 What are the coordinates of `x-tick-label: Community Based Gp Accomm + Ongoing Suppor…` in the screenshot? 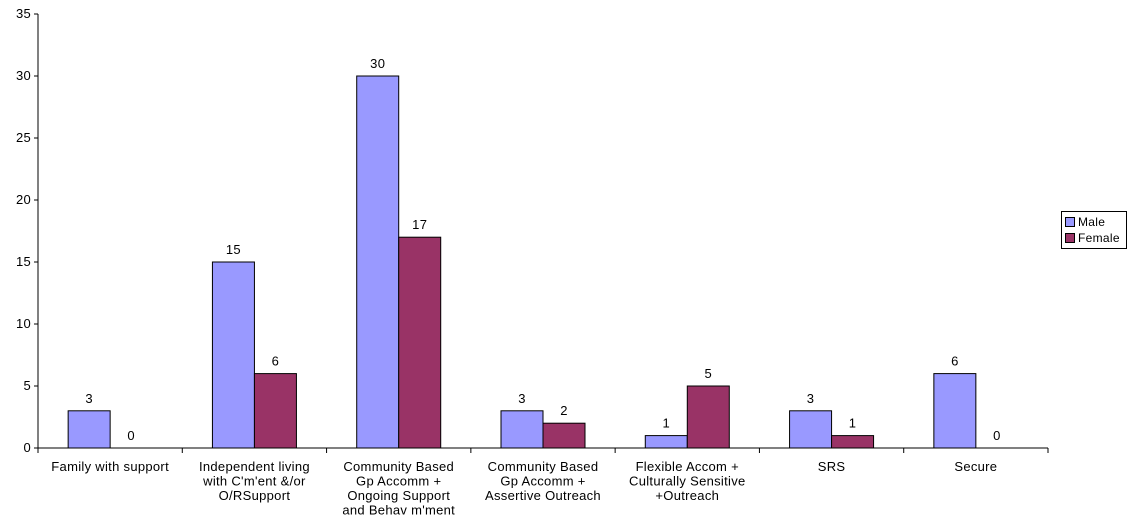 It's located at (398, 488).